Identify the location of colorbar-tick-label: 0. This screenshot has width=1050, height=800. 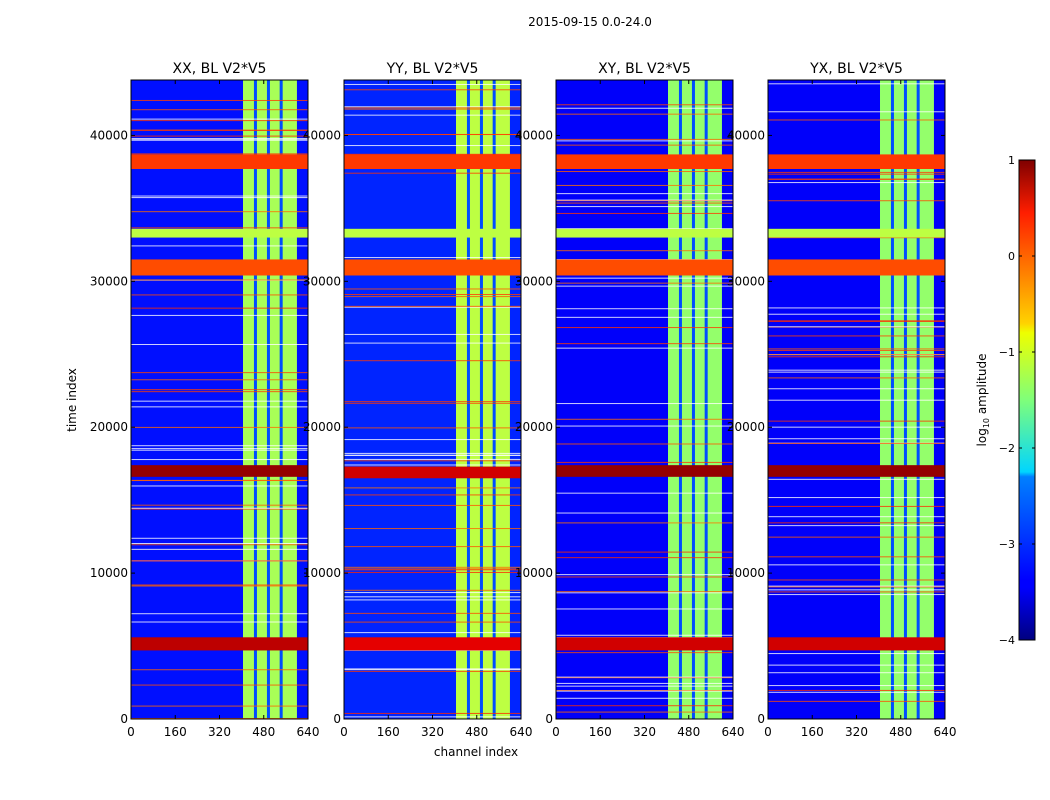
(1011, 256).